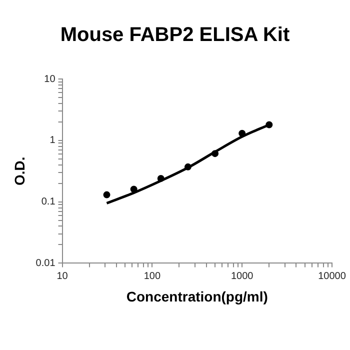  Describe the element at coordinates (175, 35) in the screenshot. I see `chart-title: Mouse FABP2 ELISA Kit` at that location.